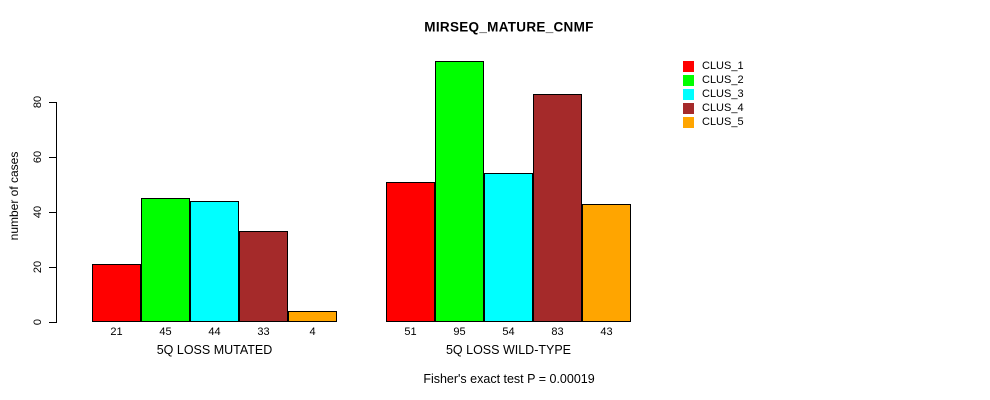 This screenshot has width=990, height=400. What do you see at coordinates (214, 332) in the screenshot?
I see `bar-value-CLUS_3-group1: 44` at bounding box center [214, 332].